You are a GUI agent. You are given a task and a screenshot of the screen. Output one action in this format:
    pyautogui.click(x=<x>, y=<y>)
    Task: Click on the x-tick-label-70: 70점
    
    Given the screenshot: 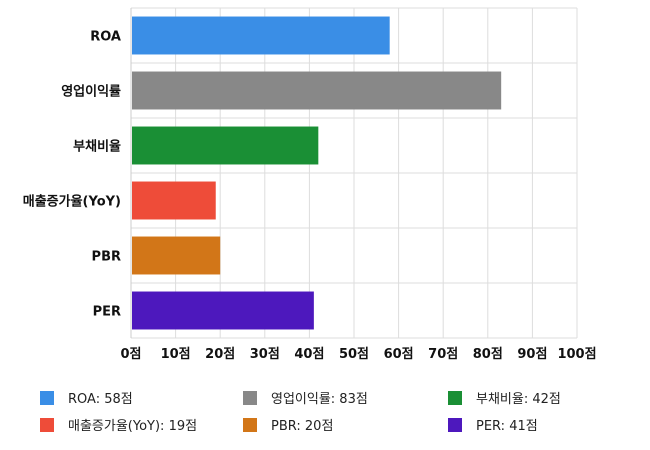 What is the action you would take?
    pyautogui.click(x=443, y=354)
    